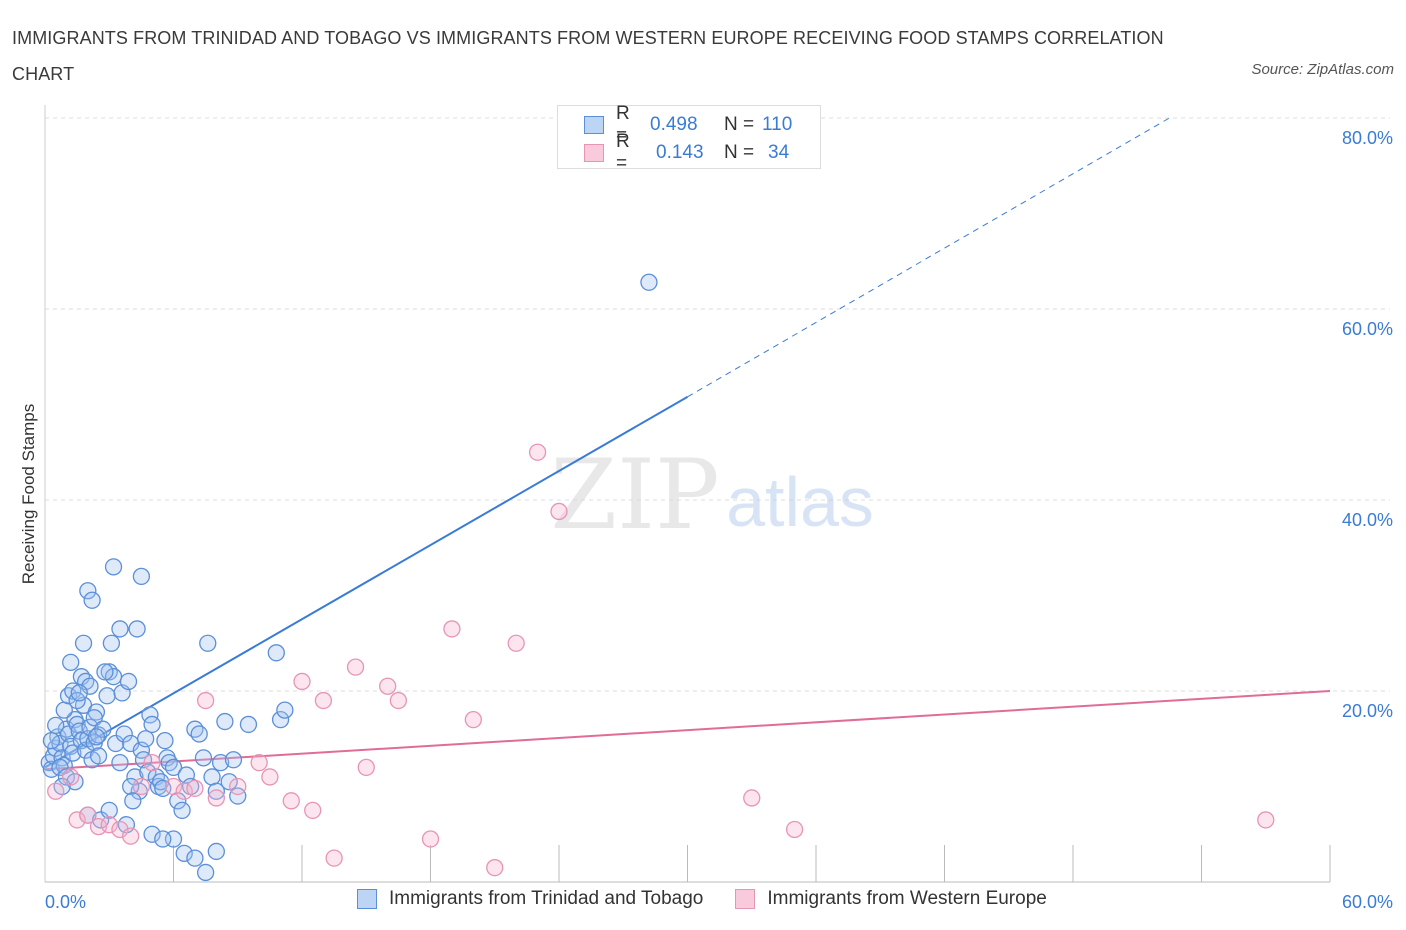 The image size is (1406, 930). What do you see at coordinates (1367, 138) in the screenshot?
I see `y-tick-label: 80.0%` at bounding box center [1367, 138].